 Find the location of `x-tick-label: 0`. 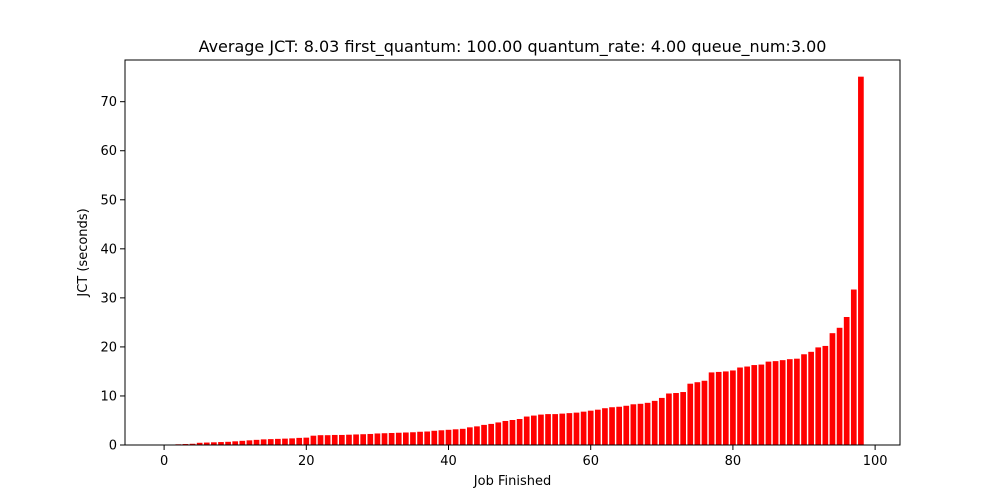

x-tick-label: 0 is located at coordinates (164, 461).